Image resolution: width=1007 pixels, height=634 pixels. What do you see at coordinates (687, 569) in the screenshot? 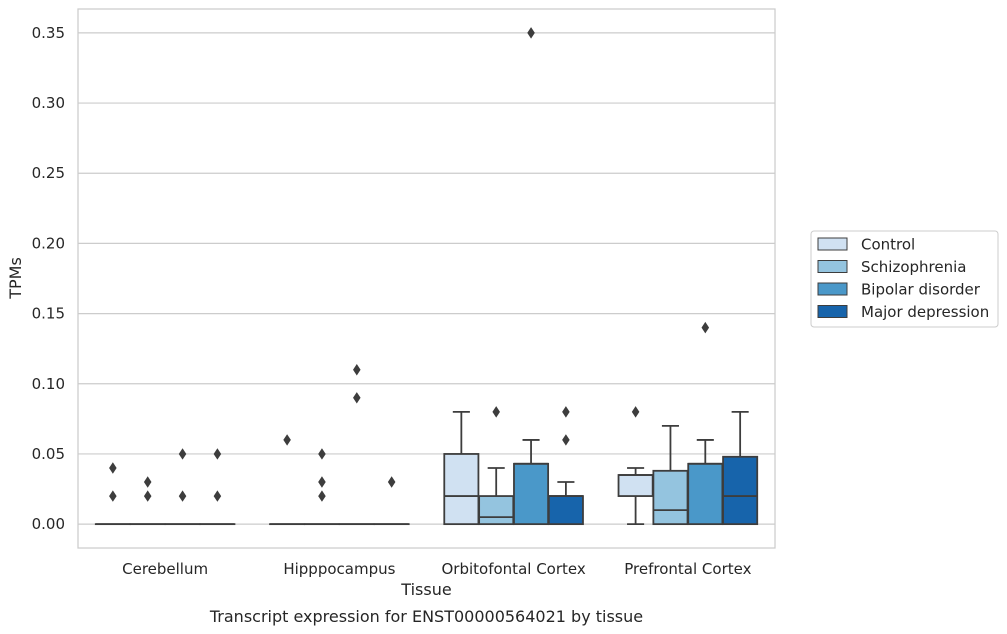
I see `x-tick-label: Prefrontal Cortex` at bounding box center [687, 569].